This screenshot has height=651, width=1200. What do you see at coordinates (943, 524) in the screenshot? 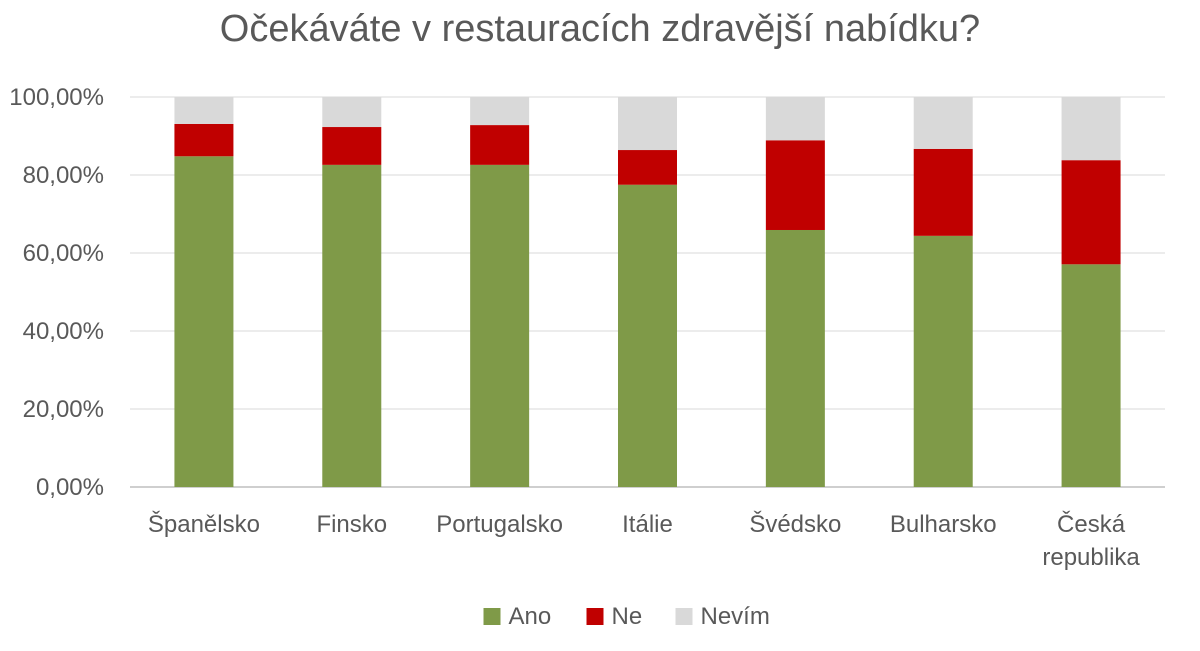
I see `x-tick-label: Bulharsko` at bounding box center [943, 524].